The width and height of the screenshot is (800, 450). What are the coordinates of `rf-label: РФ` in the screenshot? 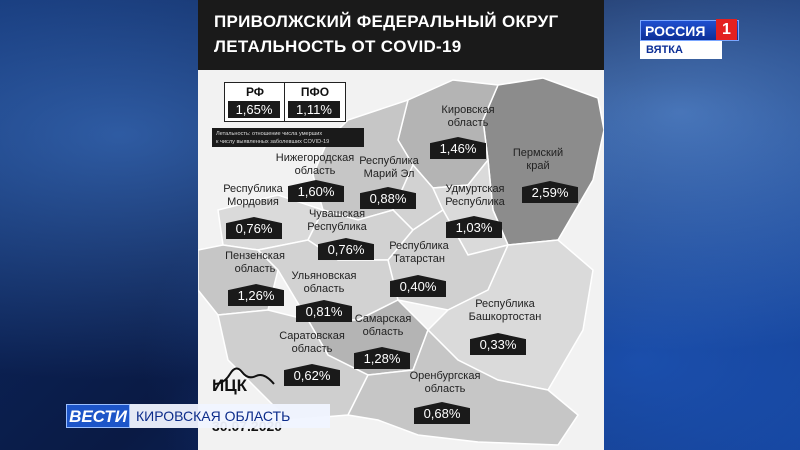 It's located at (255, 92).